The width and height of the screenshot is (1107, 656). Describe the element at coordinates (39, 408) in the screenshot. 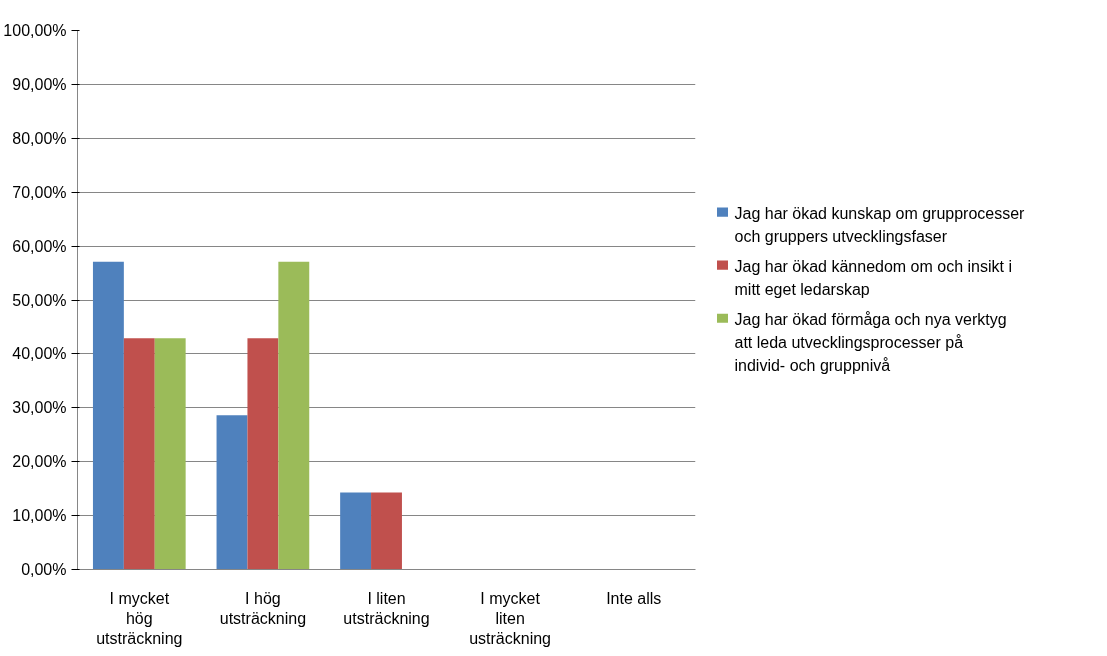

I see `y-tick-label: 30,00%` at that location.